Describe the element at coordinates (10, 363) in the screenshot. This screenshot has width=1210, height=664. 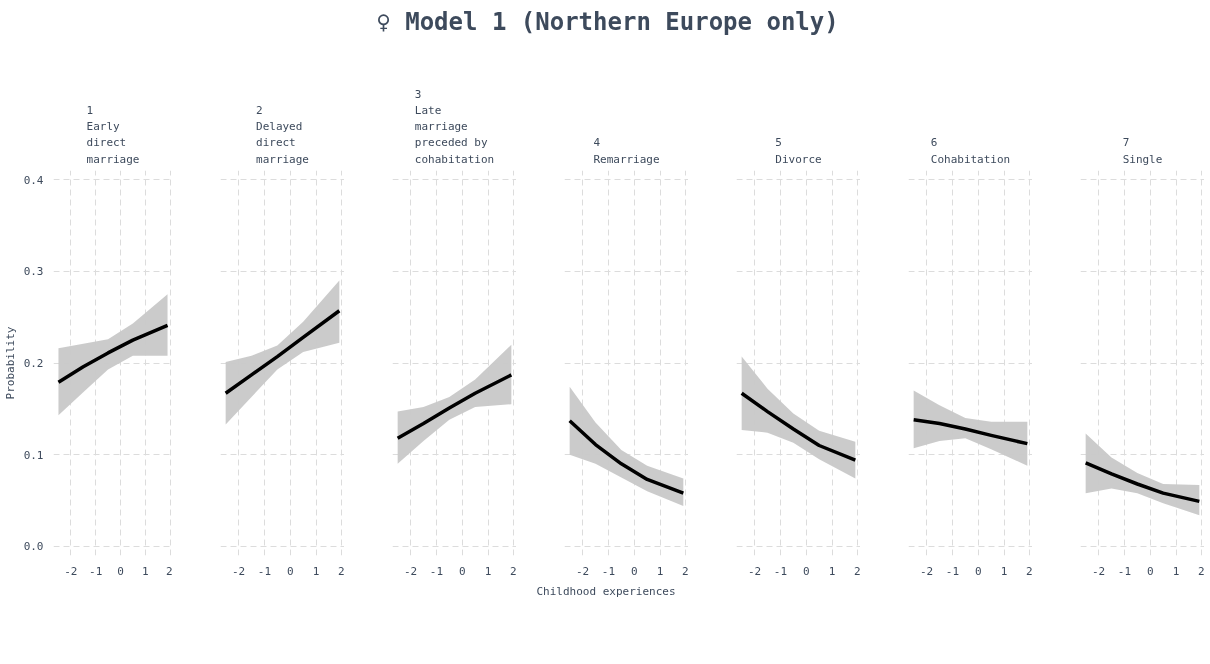
I see `y-axis-title: Probability` at that location.